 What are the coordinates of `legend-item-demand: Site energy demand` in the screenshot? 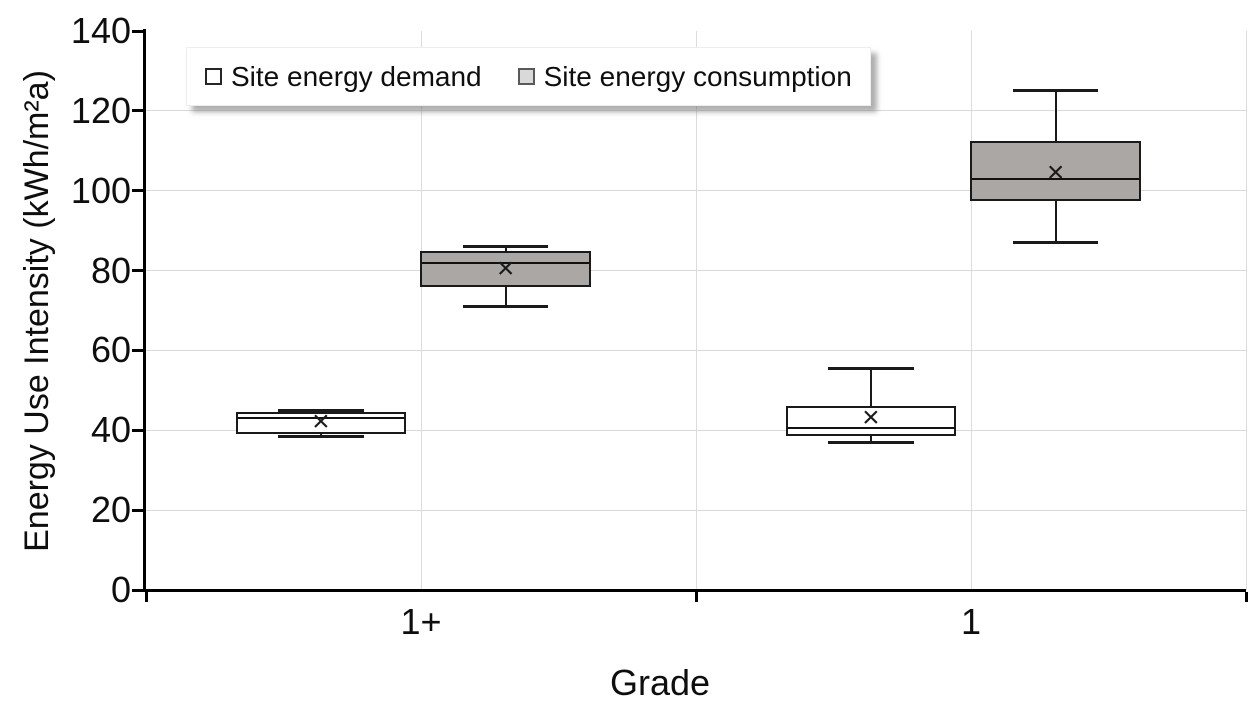 It's located at (343, 77).